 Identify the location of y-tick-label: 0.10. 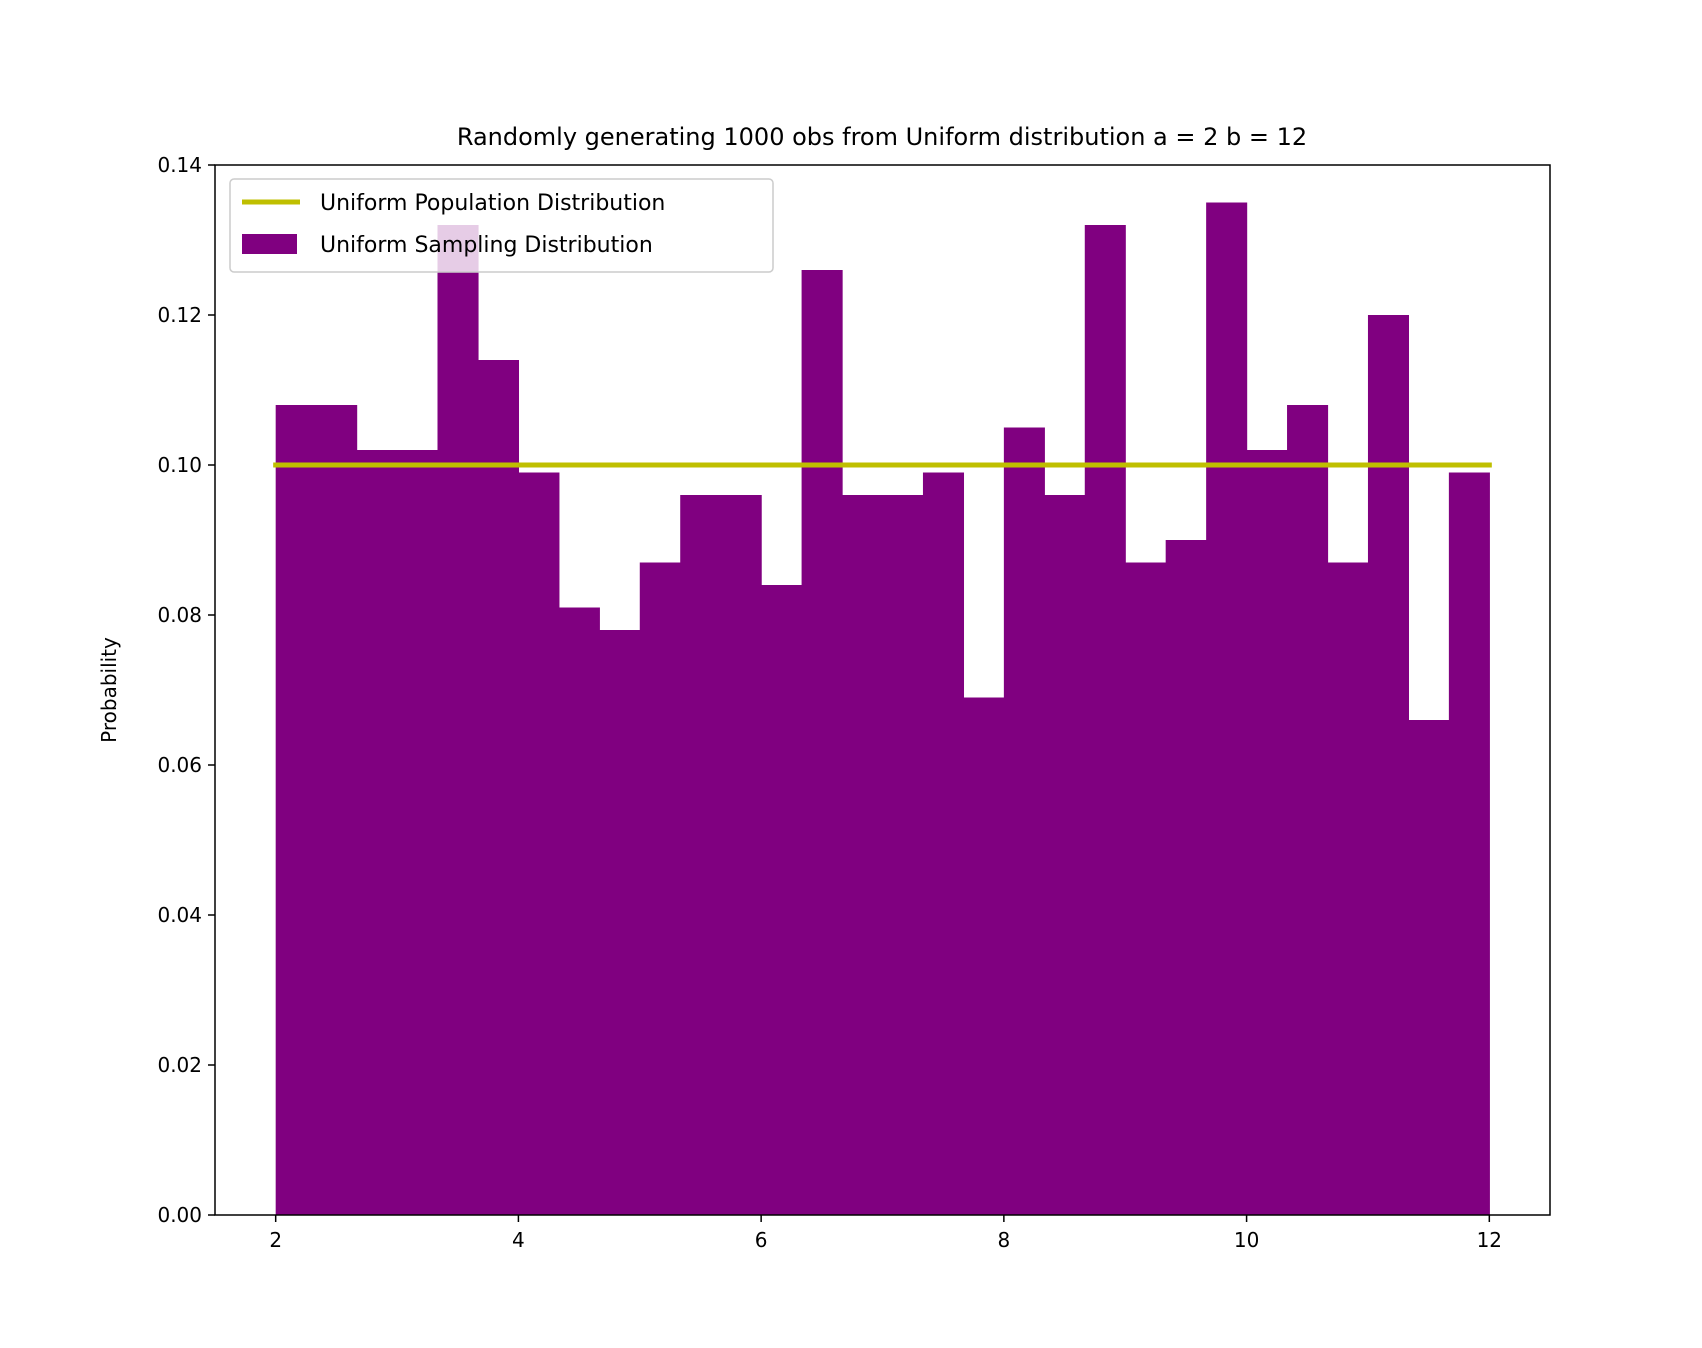
(179, 465).